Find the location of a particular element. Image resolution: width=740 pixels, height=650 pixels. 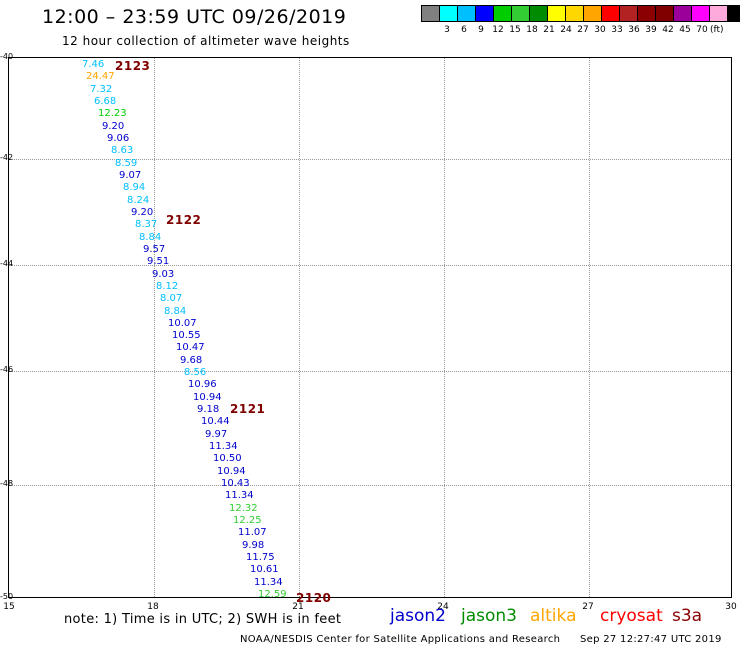

wave-height-label: 11.75 is located at coordinates (260, 557).